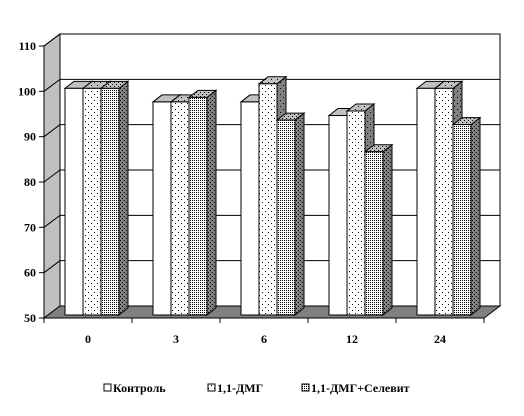  I want to click on legend-label: Контроль, so click(139, 388).